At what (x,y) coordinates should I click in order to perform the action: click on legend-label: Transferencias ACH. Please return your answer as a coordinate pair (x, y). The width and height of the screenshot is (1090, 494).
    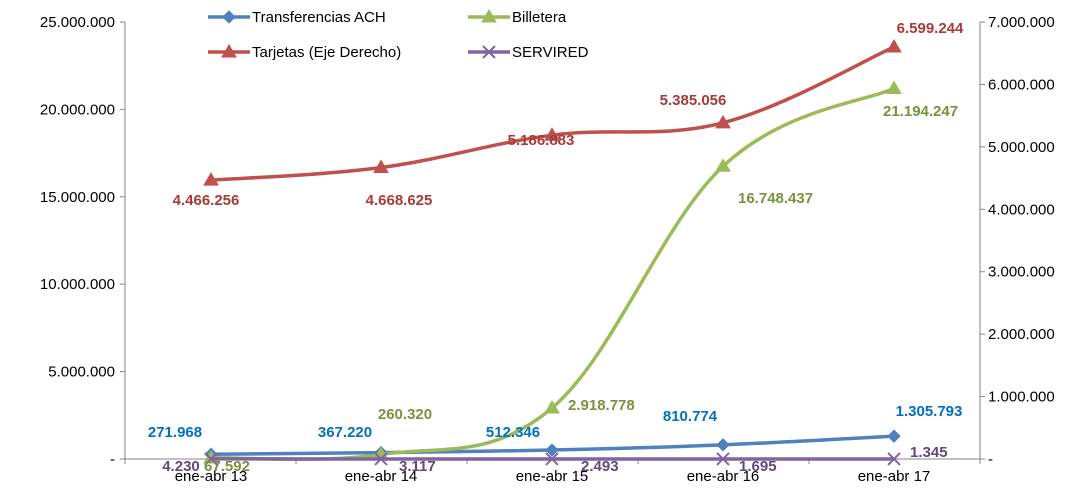
    Looking at the image, I should click on (319, 17).